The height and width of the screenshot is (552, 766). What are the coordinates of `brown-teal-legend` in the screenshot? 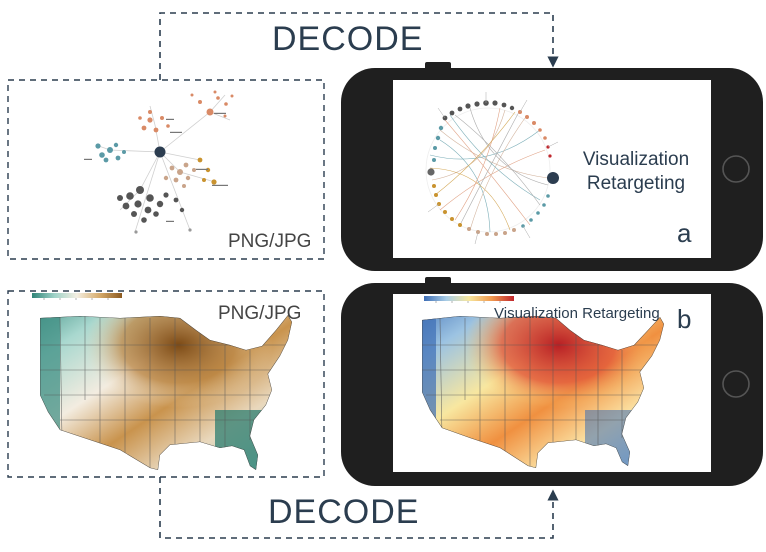 It's located at (77, 296).